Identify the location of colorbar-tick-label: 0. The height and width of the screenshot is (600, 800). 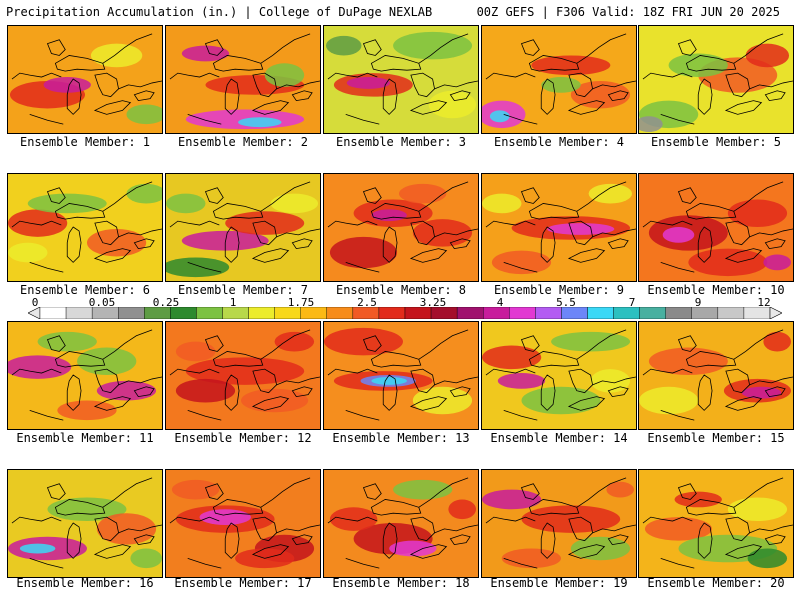
(35, 302).